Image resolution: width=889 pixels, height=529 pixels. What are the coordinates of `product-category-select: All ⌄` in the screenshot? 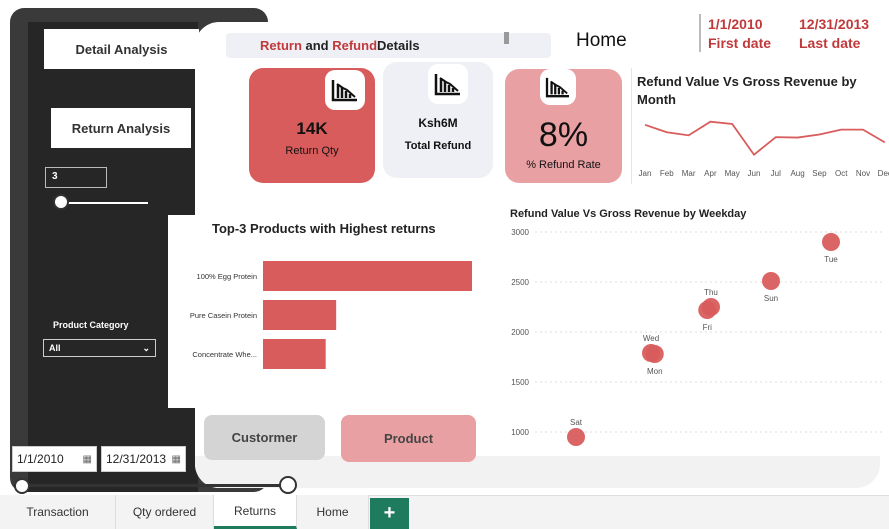 It's located at (99, 348).